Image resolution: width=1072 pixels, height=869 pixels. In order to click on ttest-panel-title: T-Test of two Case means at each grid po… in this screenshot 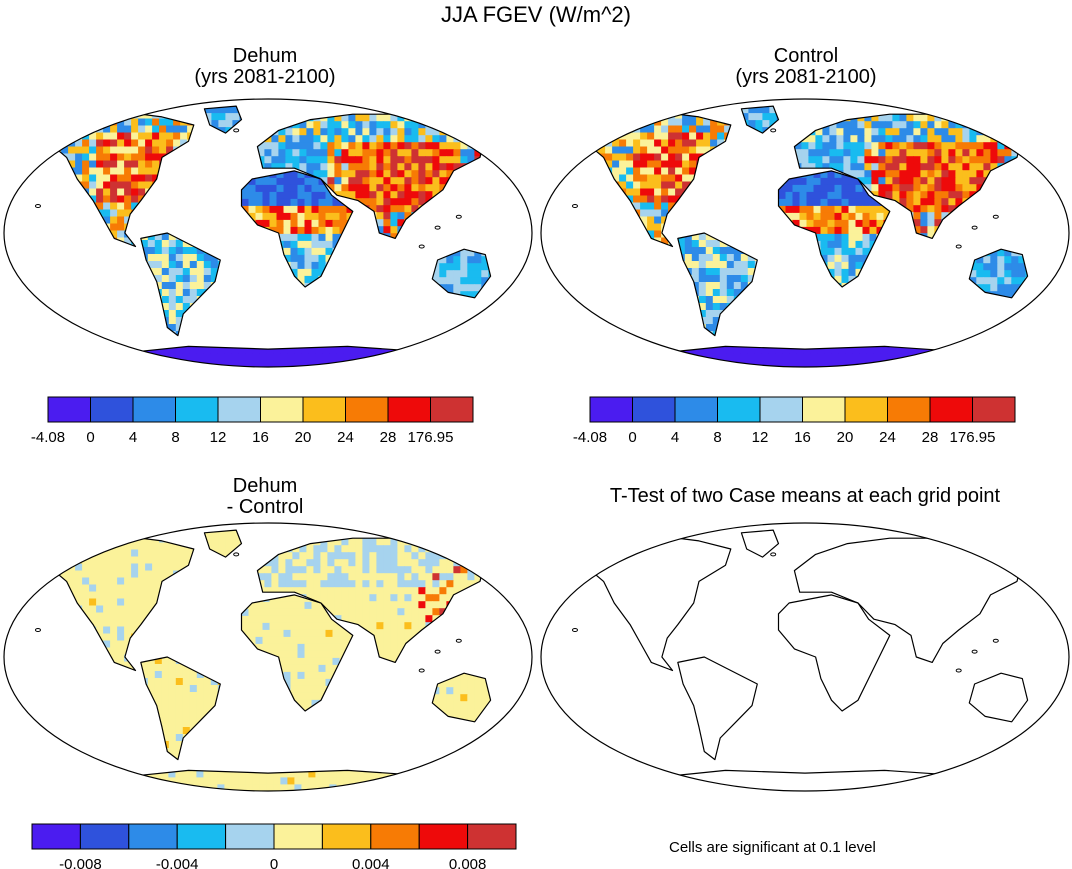, I will do `click(805, 496)`.